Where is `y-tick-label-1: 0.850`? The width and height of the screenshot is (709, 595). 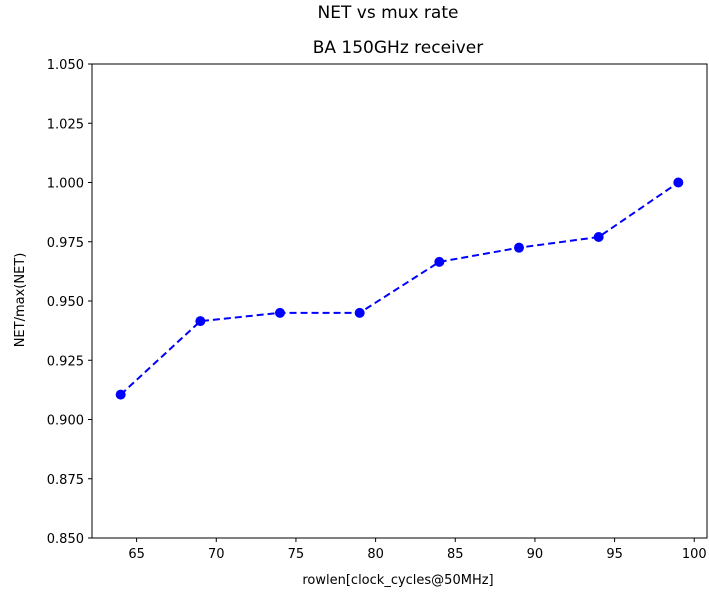 y-tick-label-1: 0.850 is located at coordinates (65, 539).